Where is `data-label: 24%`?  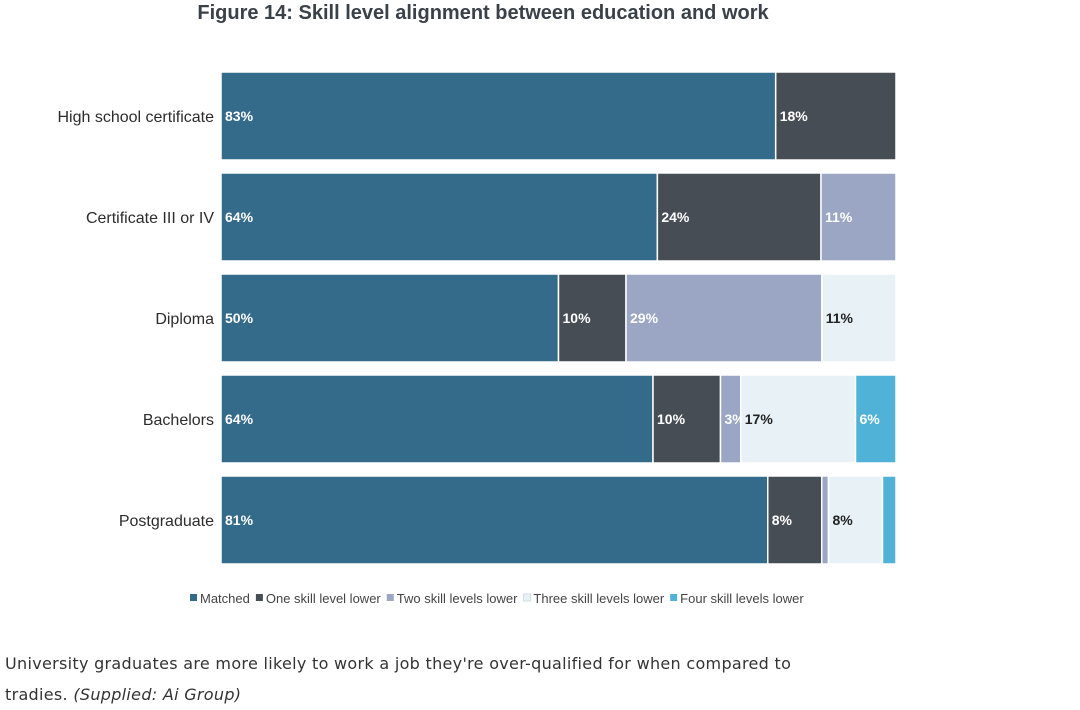 data-label: 24% is located at coordinates (675, 217).